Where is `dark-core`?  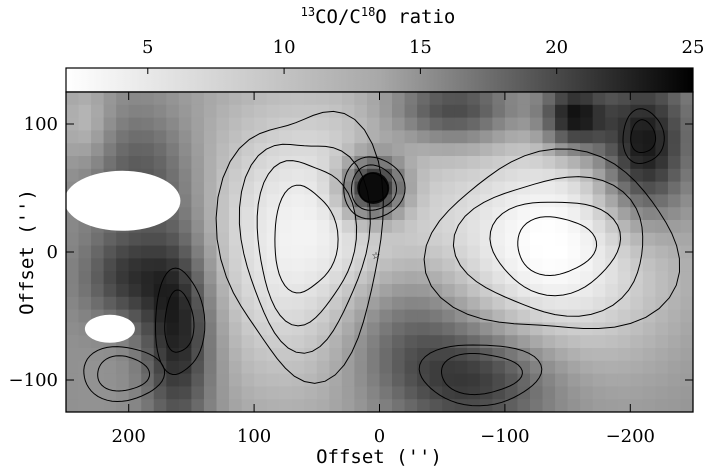 dark-core is located at coordinates (373, 188).